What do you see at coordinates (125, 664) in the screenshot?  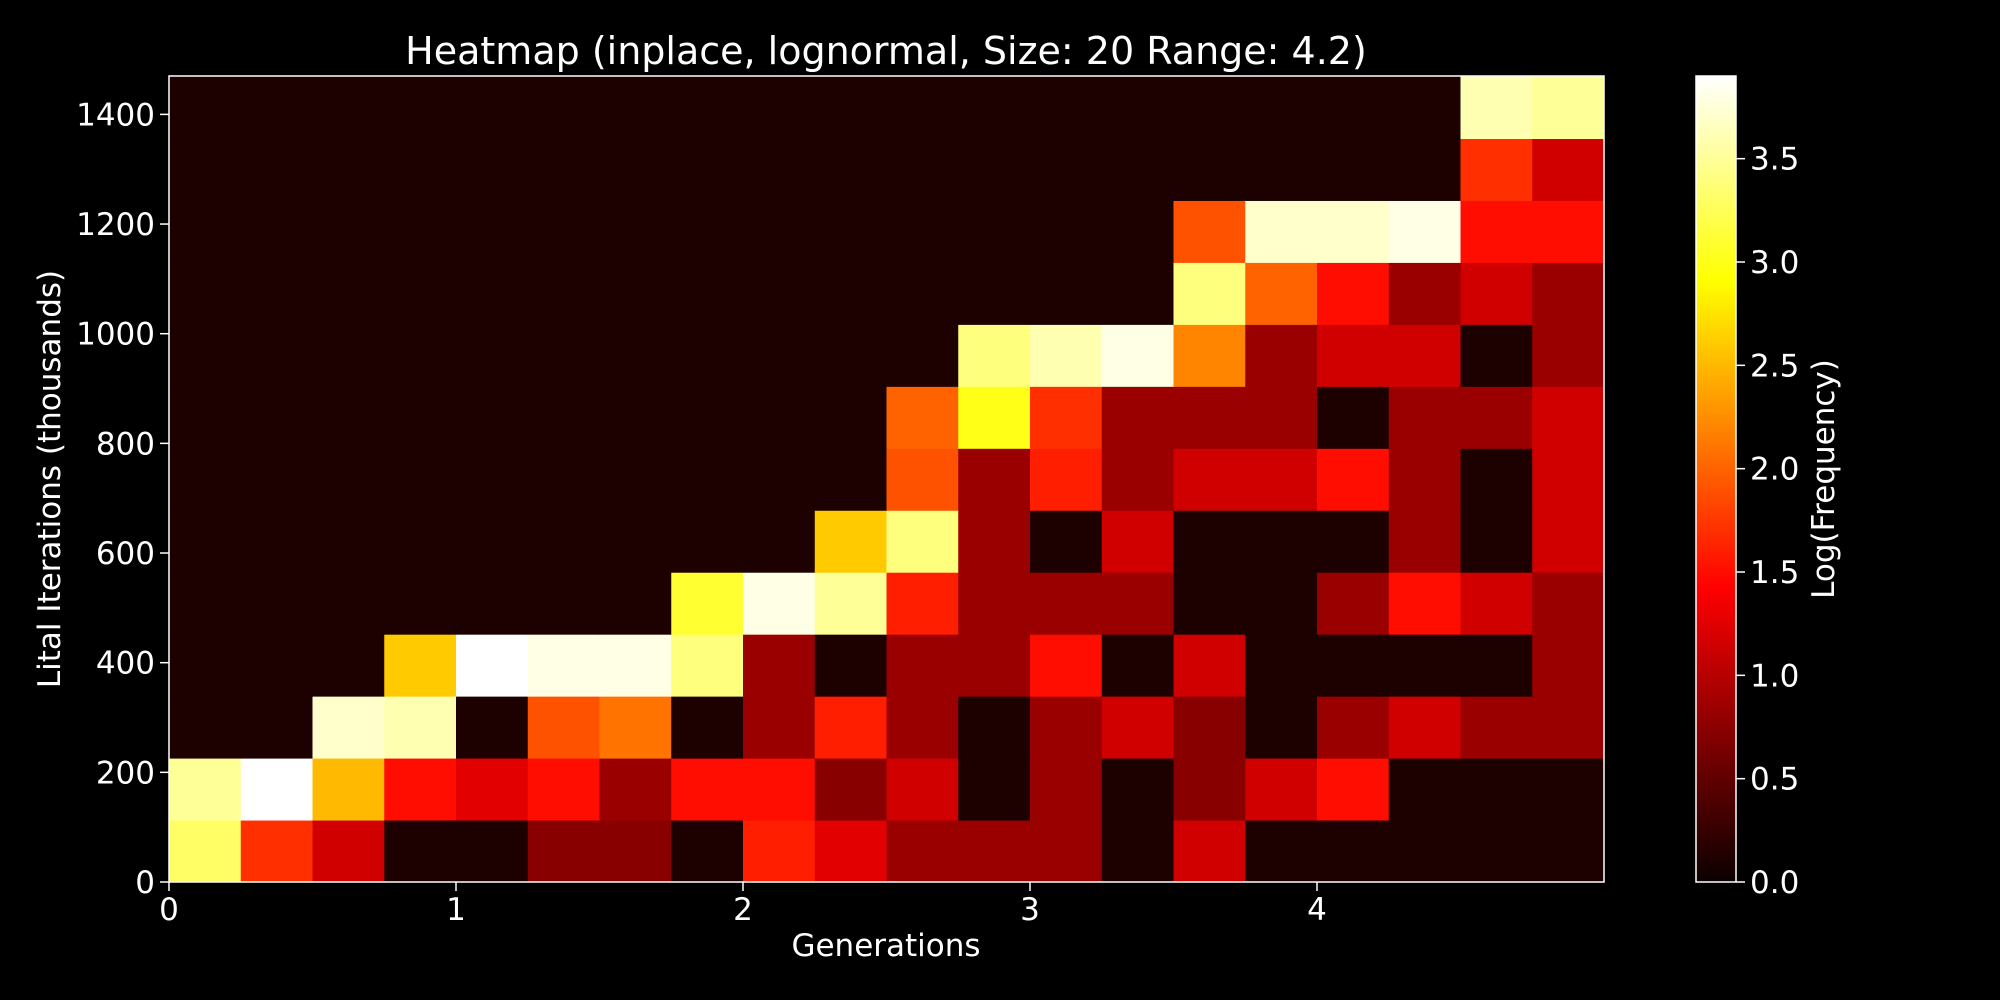 I see `y-tick-label: 400` at bounding box center [125, 664].